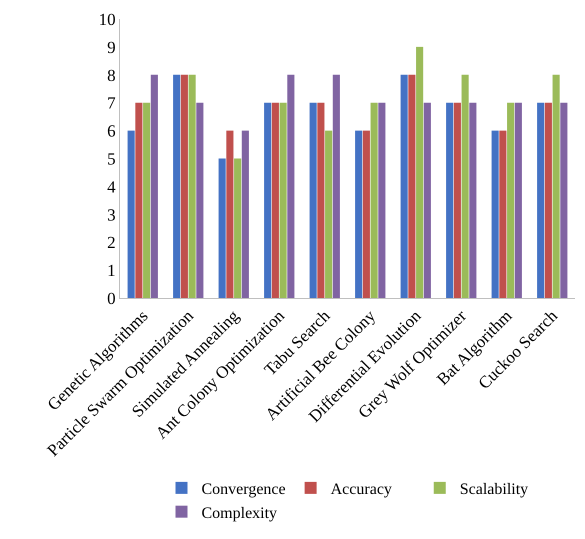 This screenshot has width=585, height=539. What do you see at coordinates (111, 103) in the screenshot?
I see `y-tick-label: 7` at bounding box center [111, 103].